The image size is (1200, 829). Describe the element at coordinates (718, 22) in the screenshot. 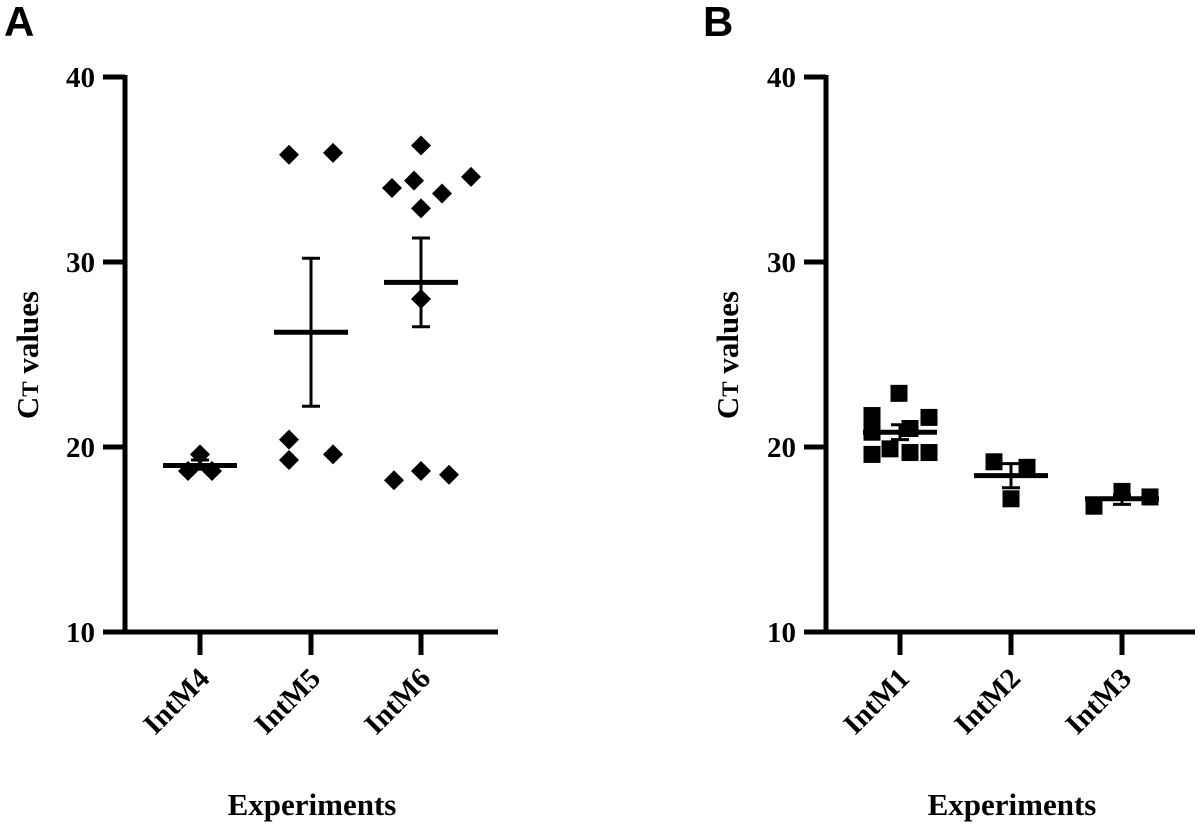

I see `panel-letter: B` at that location.